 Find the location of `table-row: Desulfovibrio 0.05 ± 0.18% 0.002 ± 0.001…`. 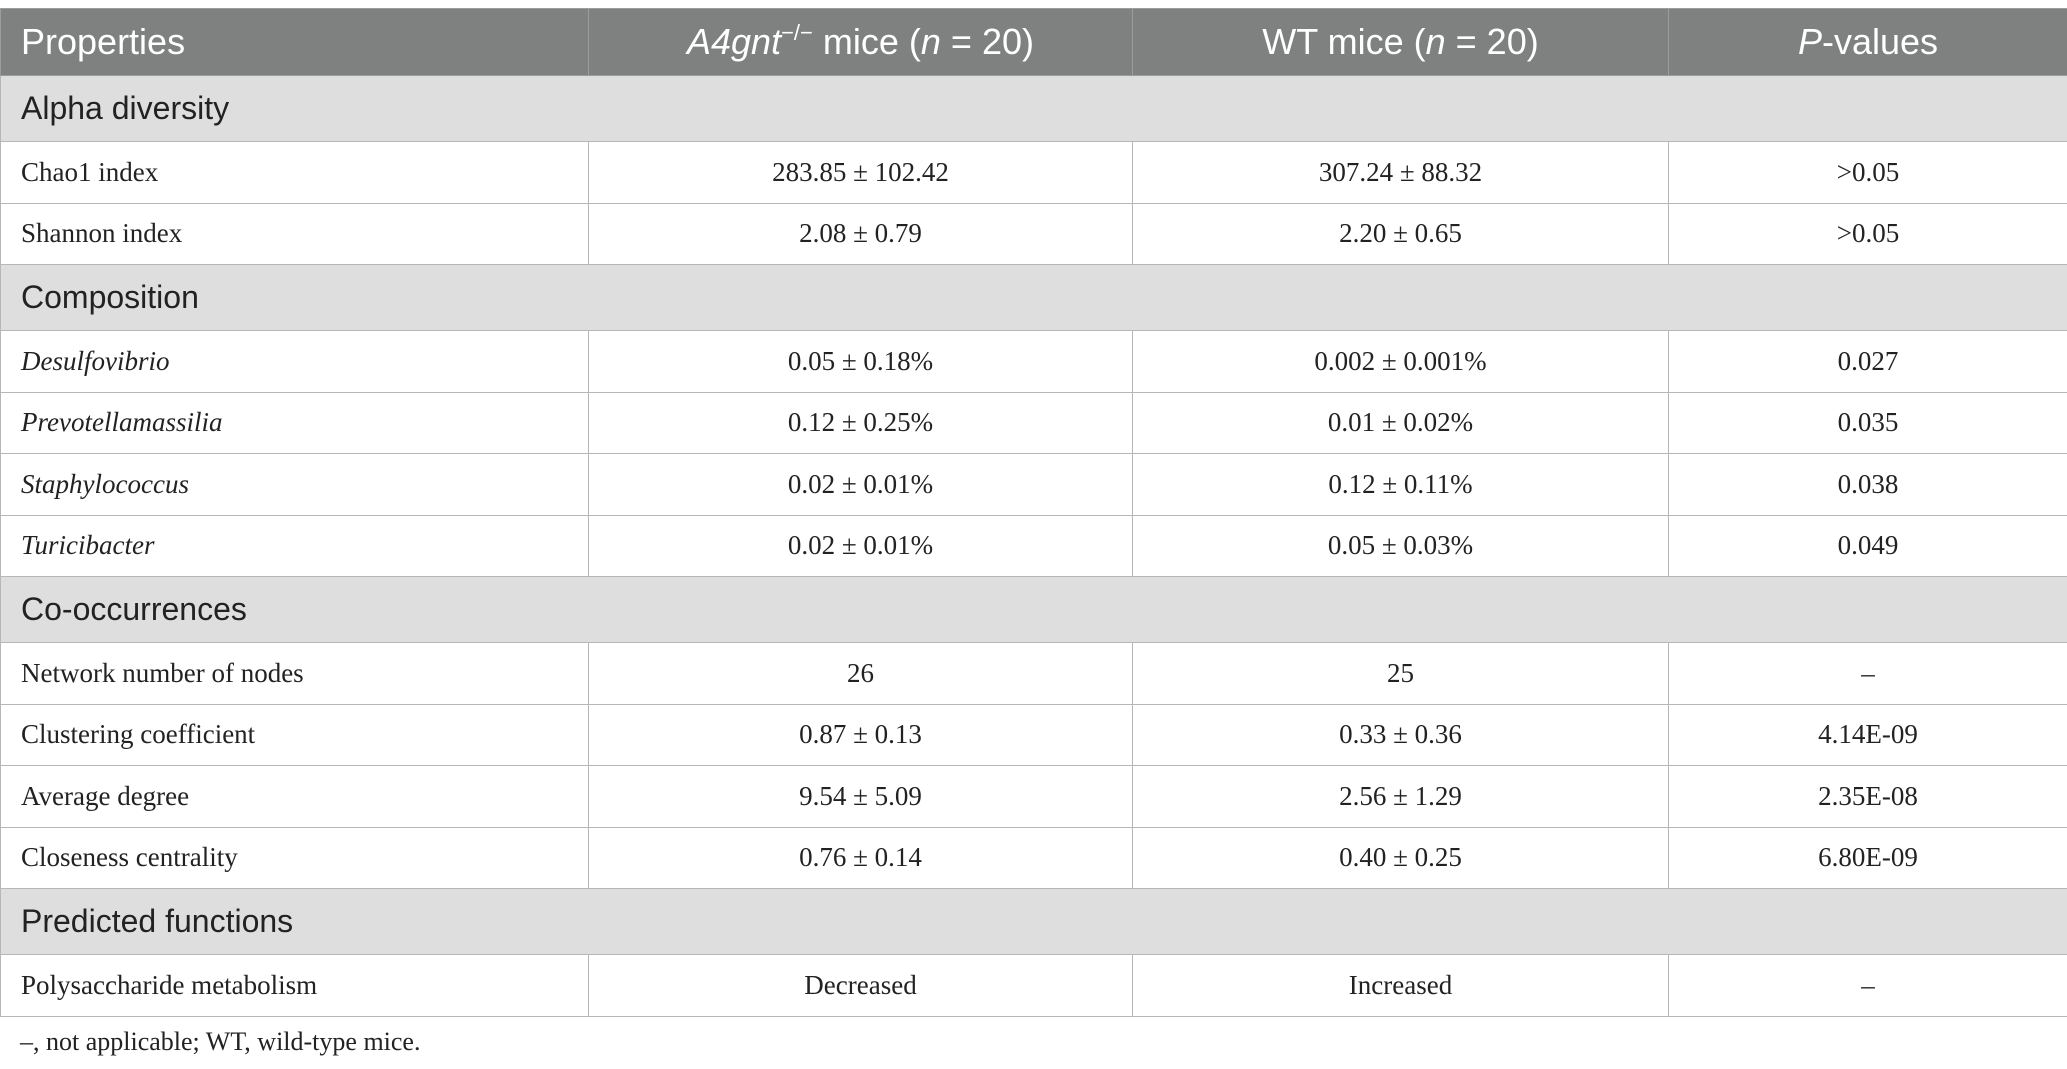

table-row: Desulfovibrio 0.05 ± 0.18% 0.002 ± 0.001… is located at coordinates (1033, 361).